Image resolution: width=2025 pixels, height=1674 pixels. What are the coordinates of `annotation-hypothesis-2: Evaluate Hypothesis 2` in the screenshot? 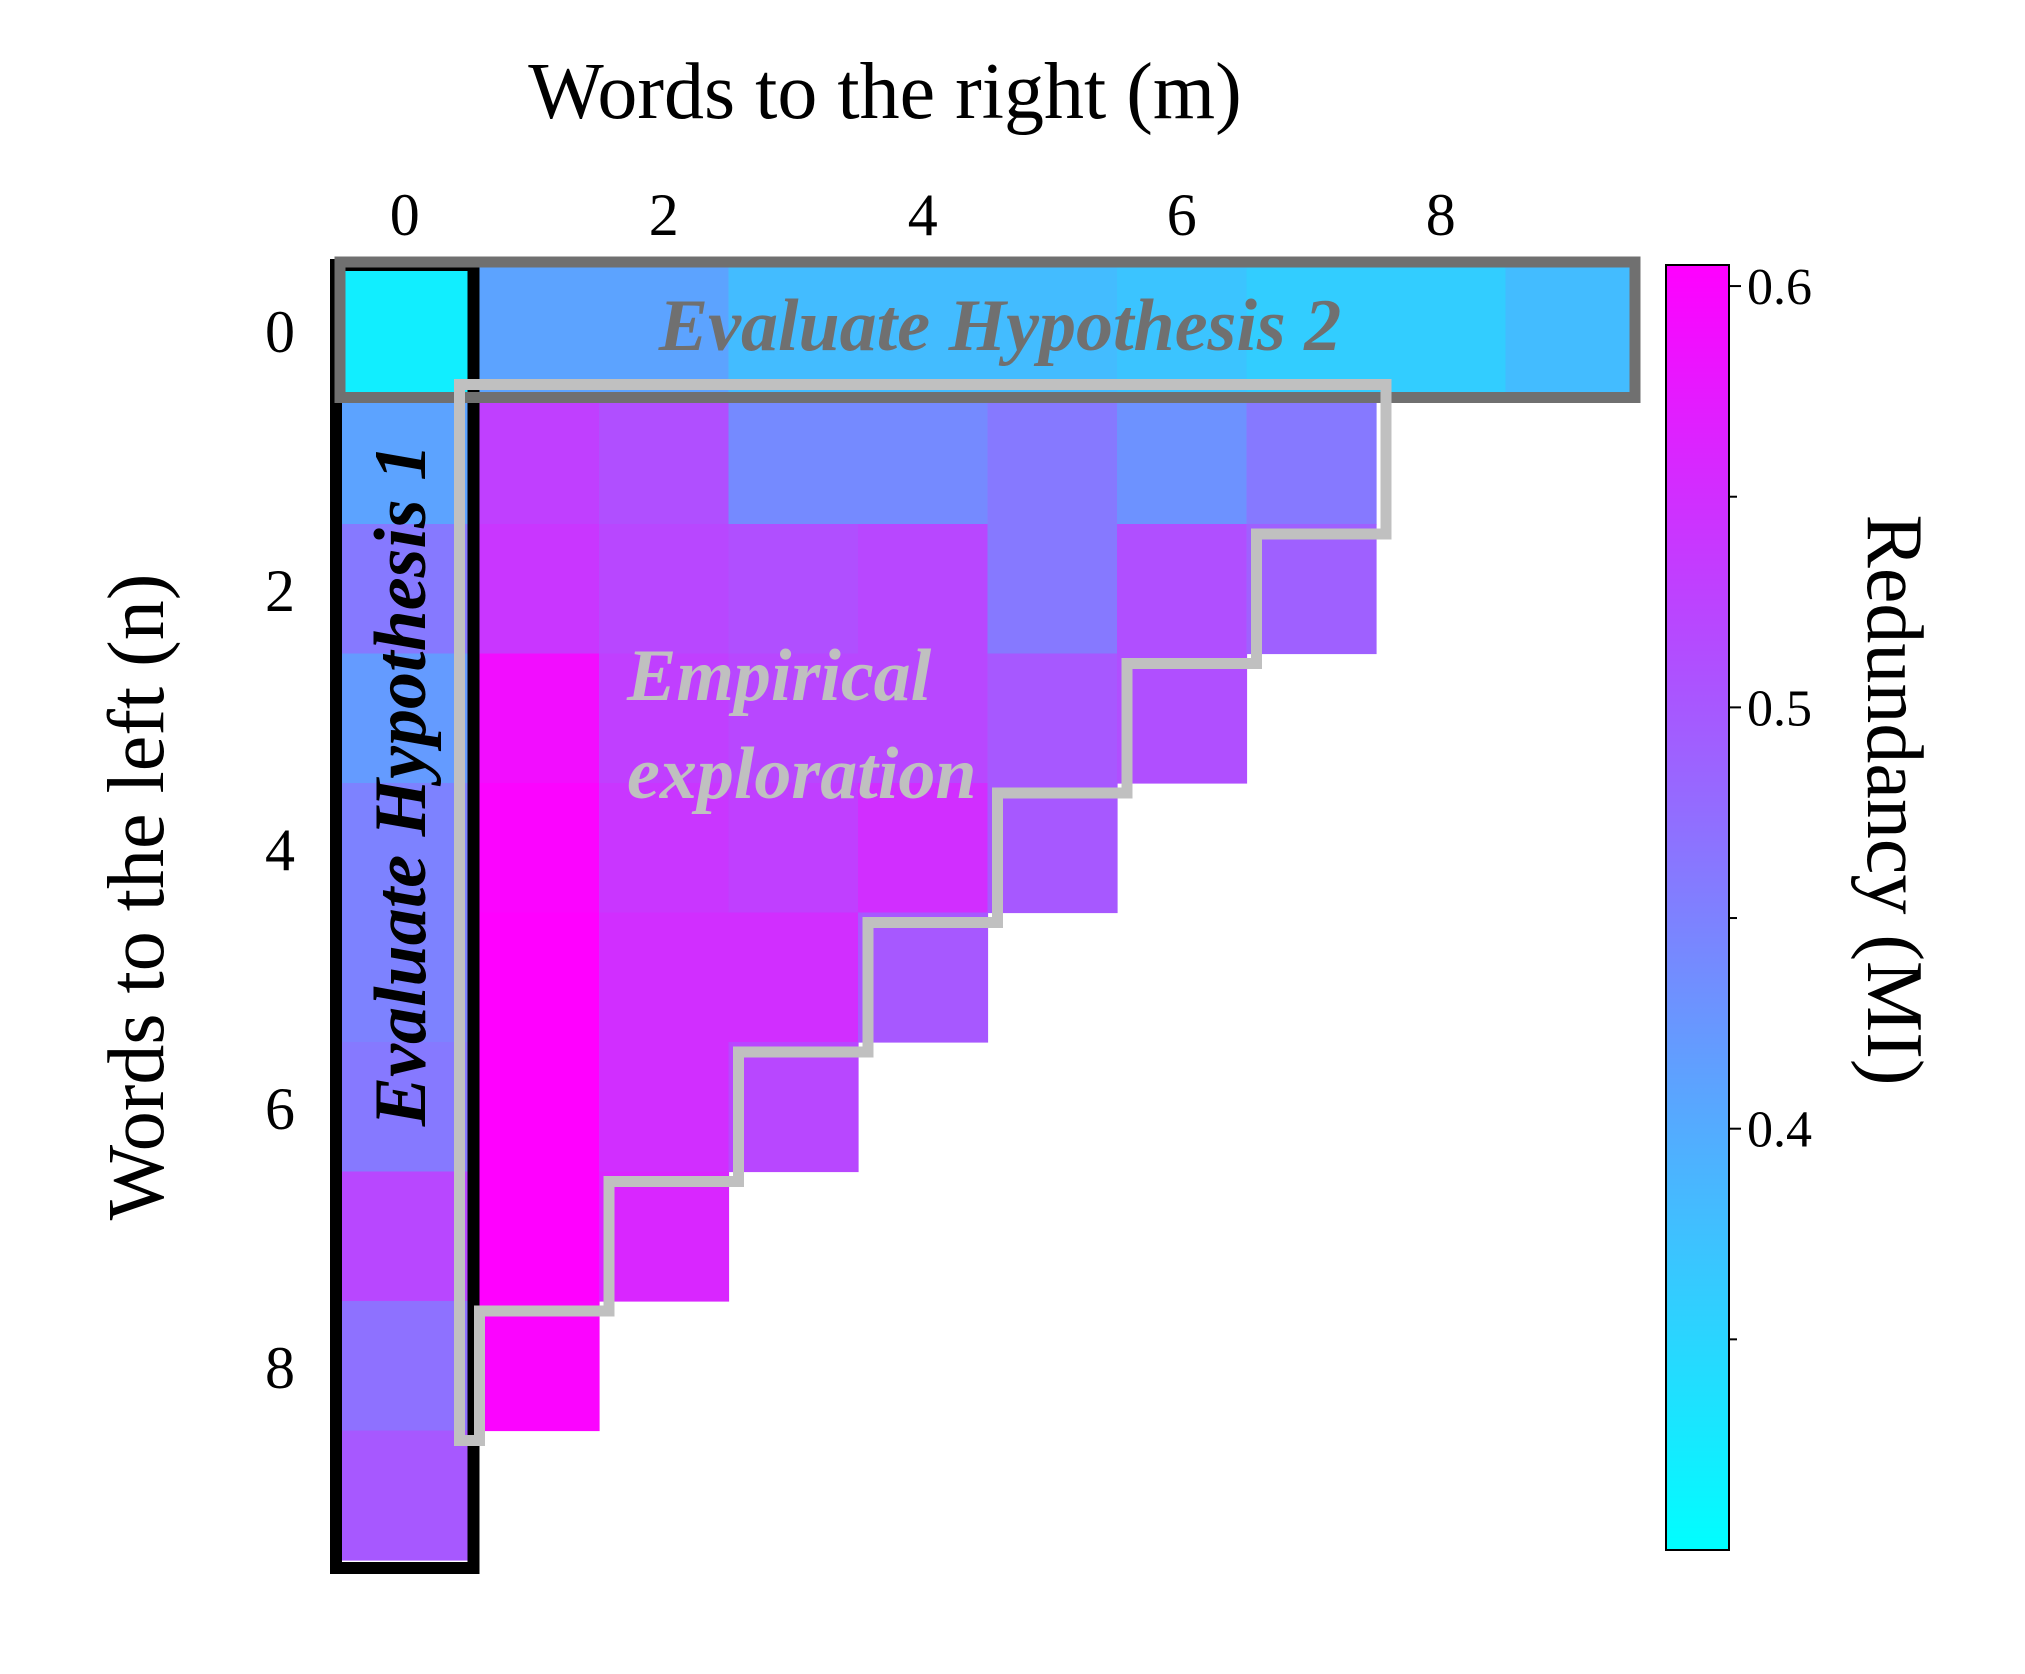 It's located at (999, 326).